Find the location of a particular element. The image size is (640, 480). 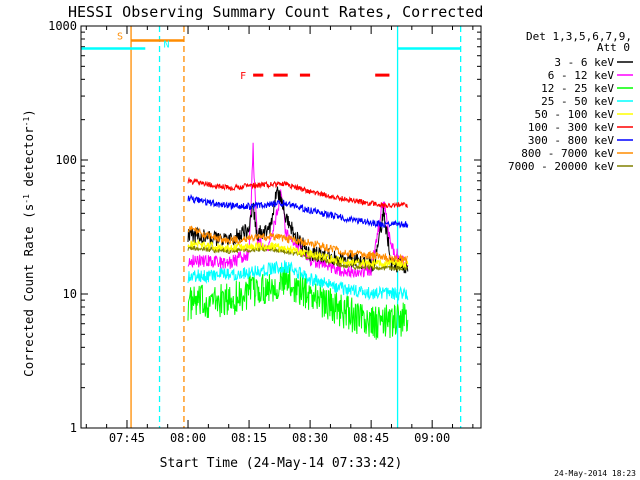

y-axis-label: Corrected Count Rate (s-1 detector-1) is located at coordinates (28, 243).